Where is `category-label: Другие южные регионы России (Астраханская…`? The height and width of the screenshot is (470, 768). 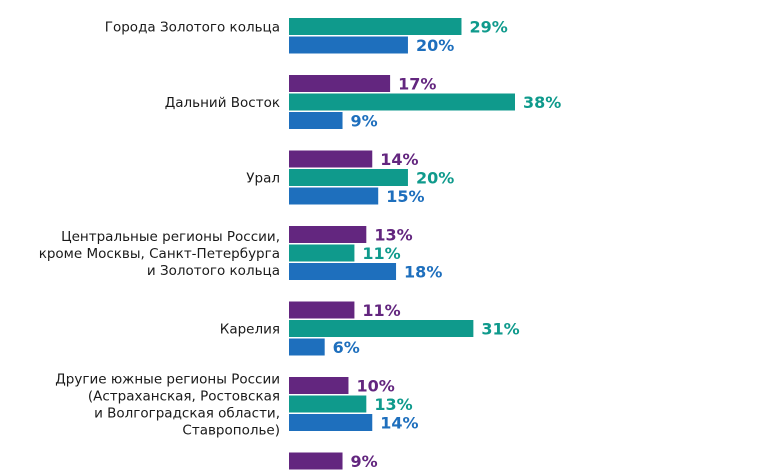
category-label: Другие южные регионы России (Астраханская… is located at coordinates (167, 405).